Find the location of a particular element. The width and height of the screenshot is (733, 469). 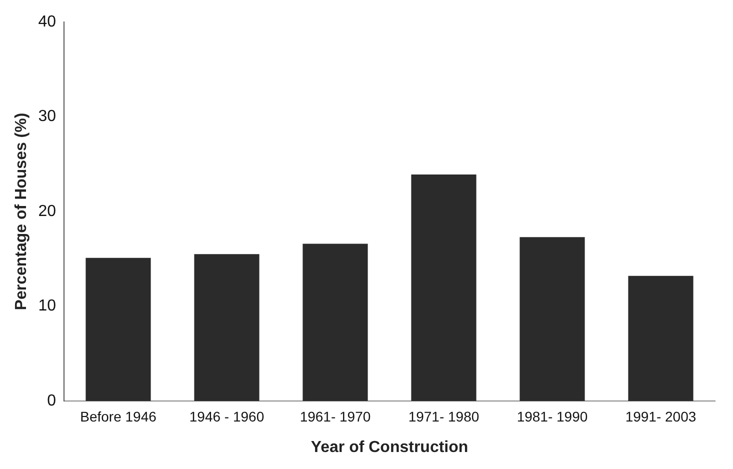

x-tick-label: Before 1946 is located at coordinates (118, 416).